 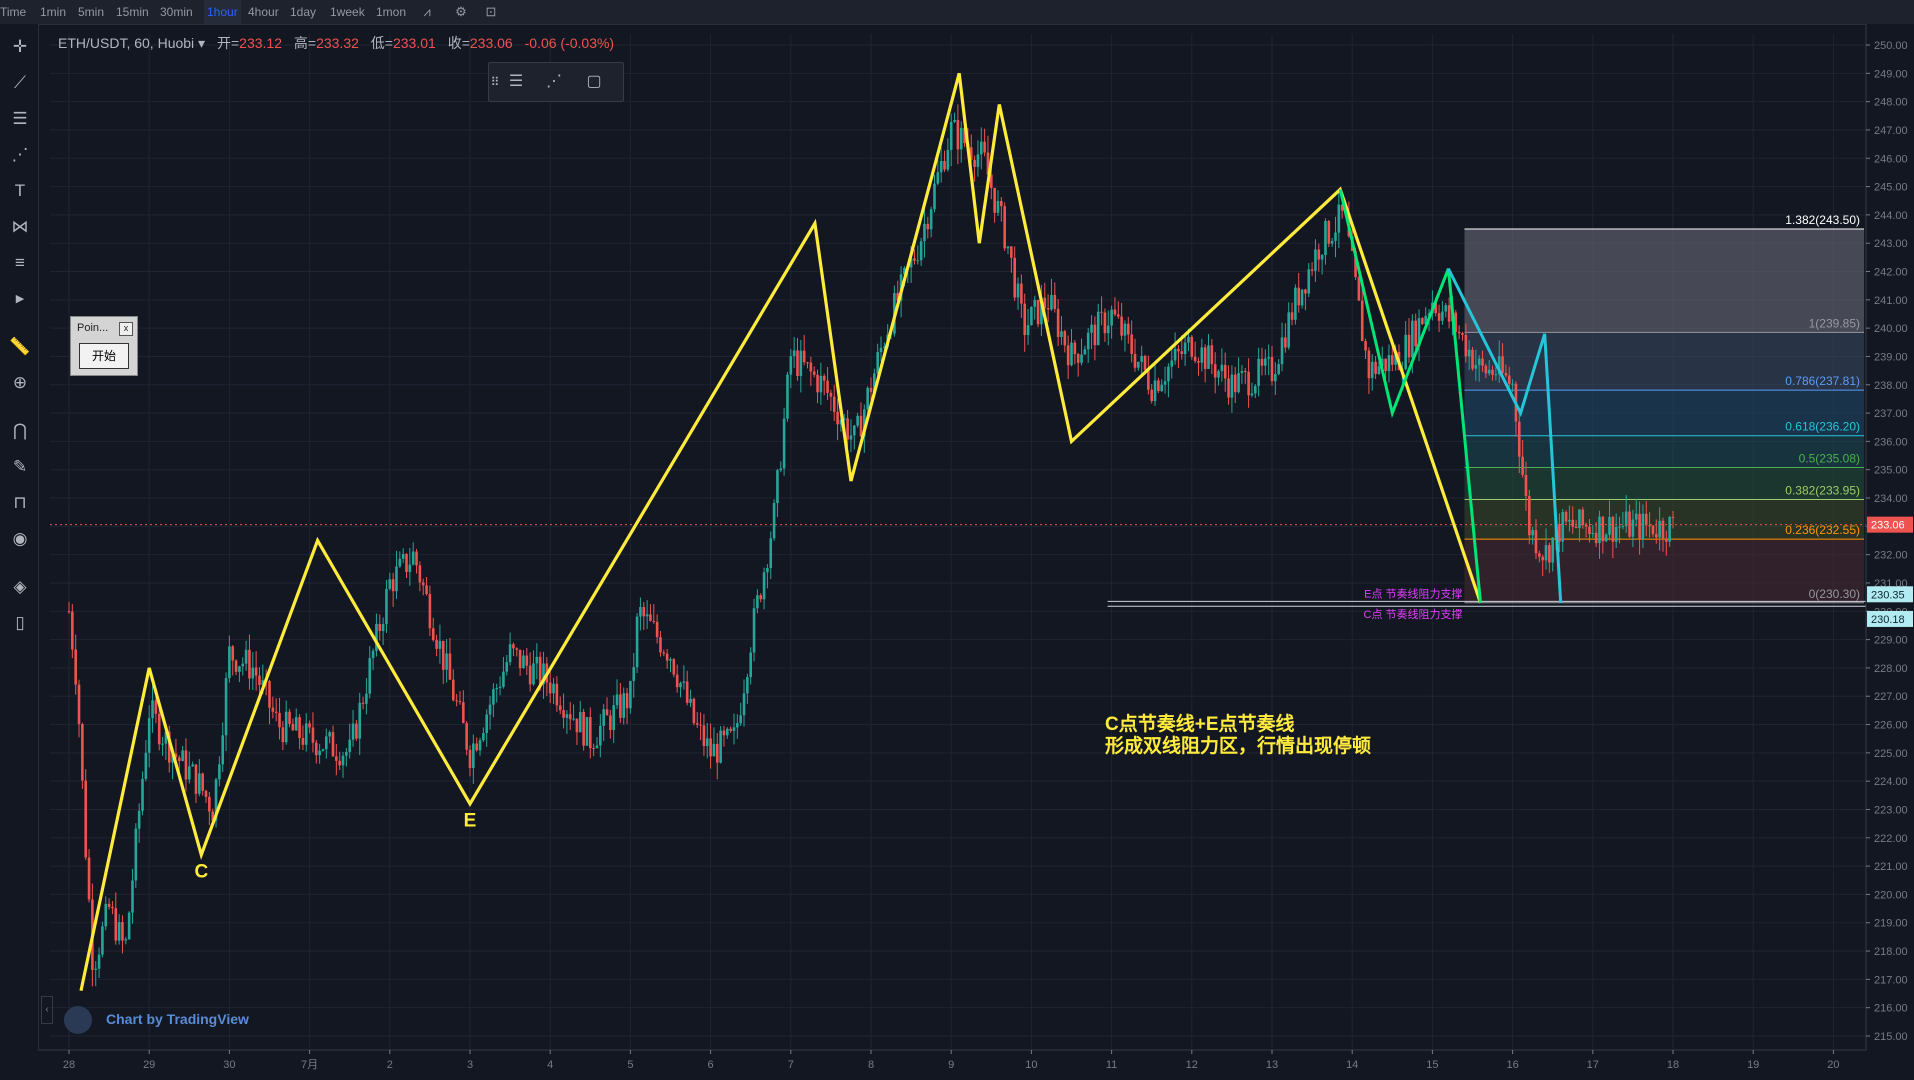 I want to click on timeframe-15min: 15min, so click(x=132, y=12).